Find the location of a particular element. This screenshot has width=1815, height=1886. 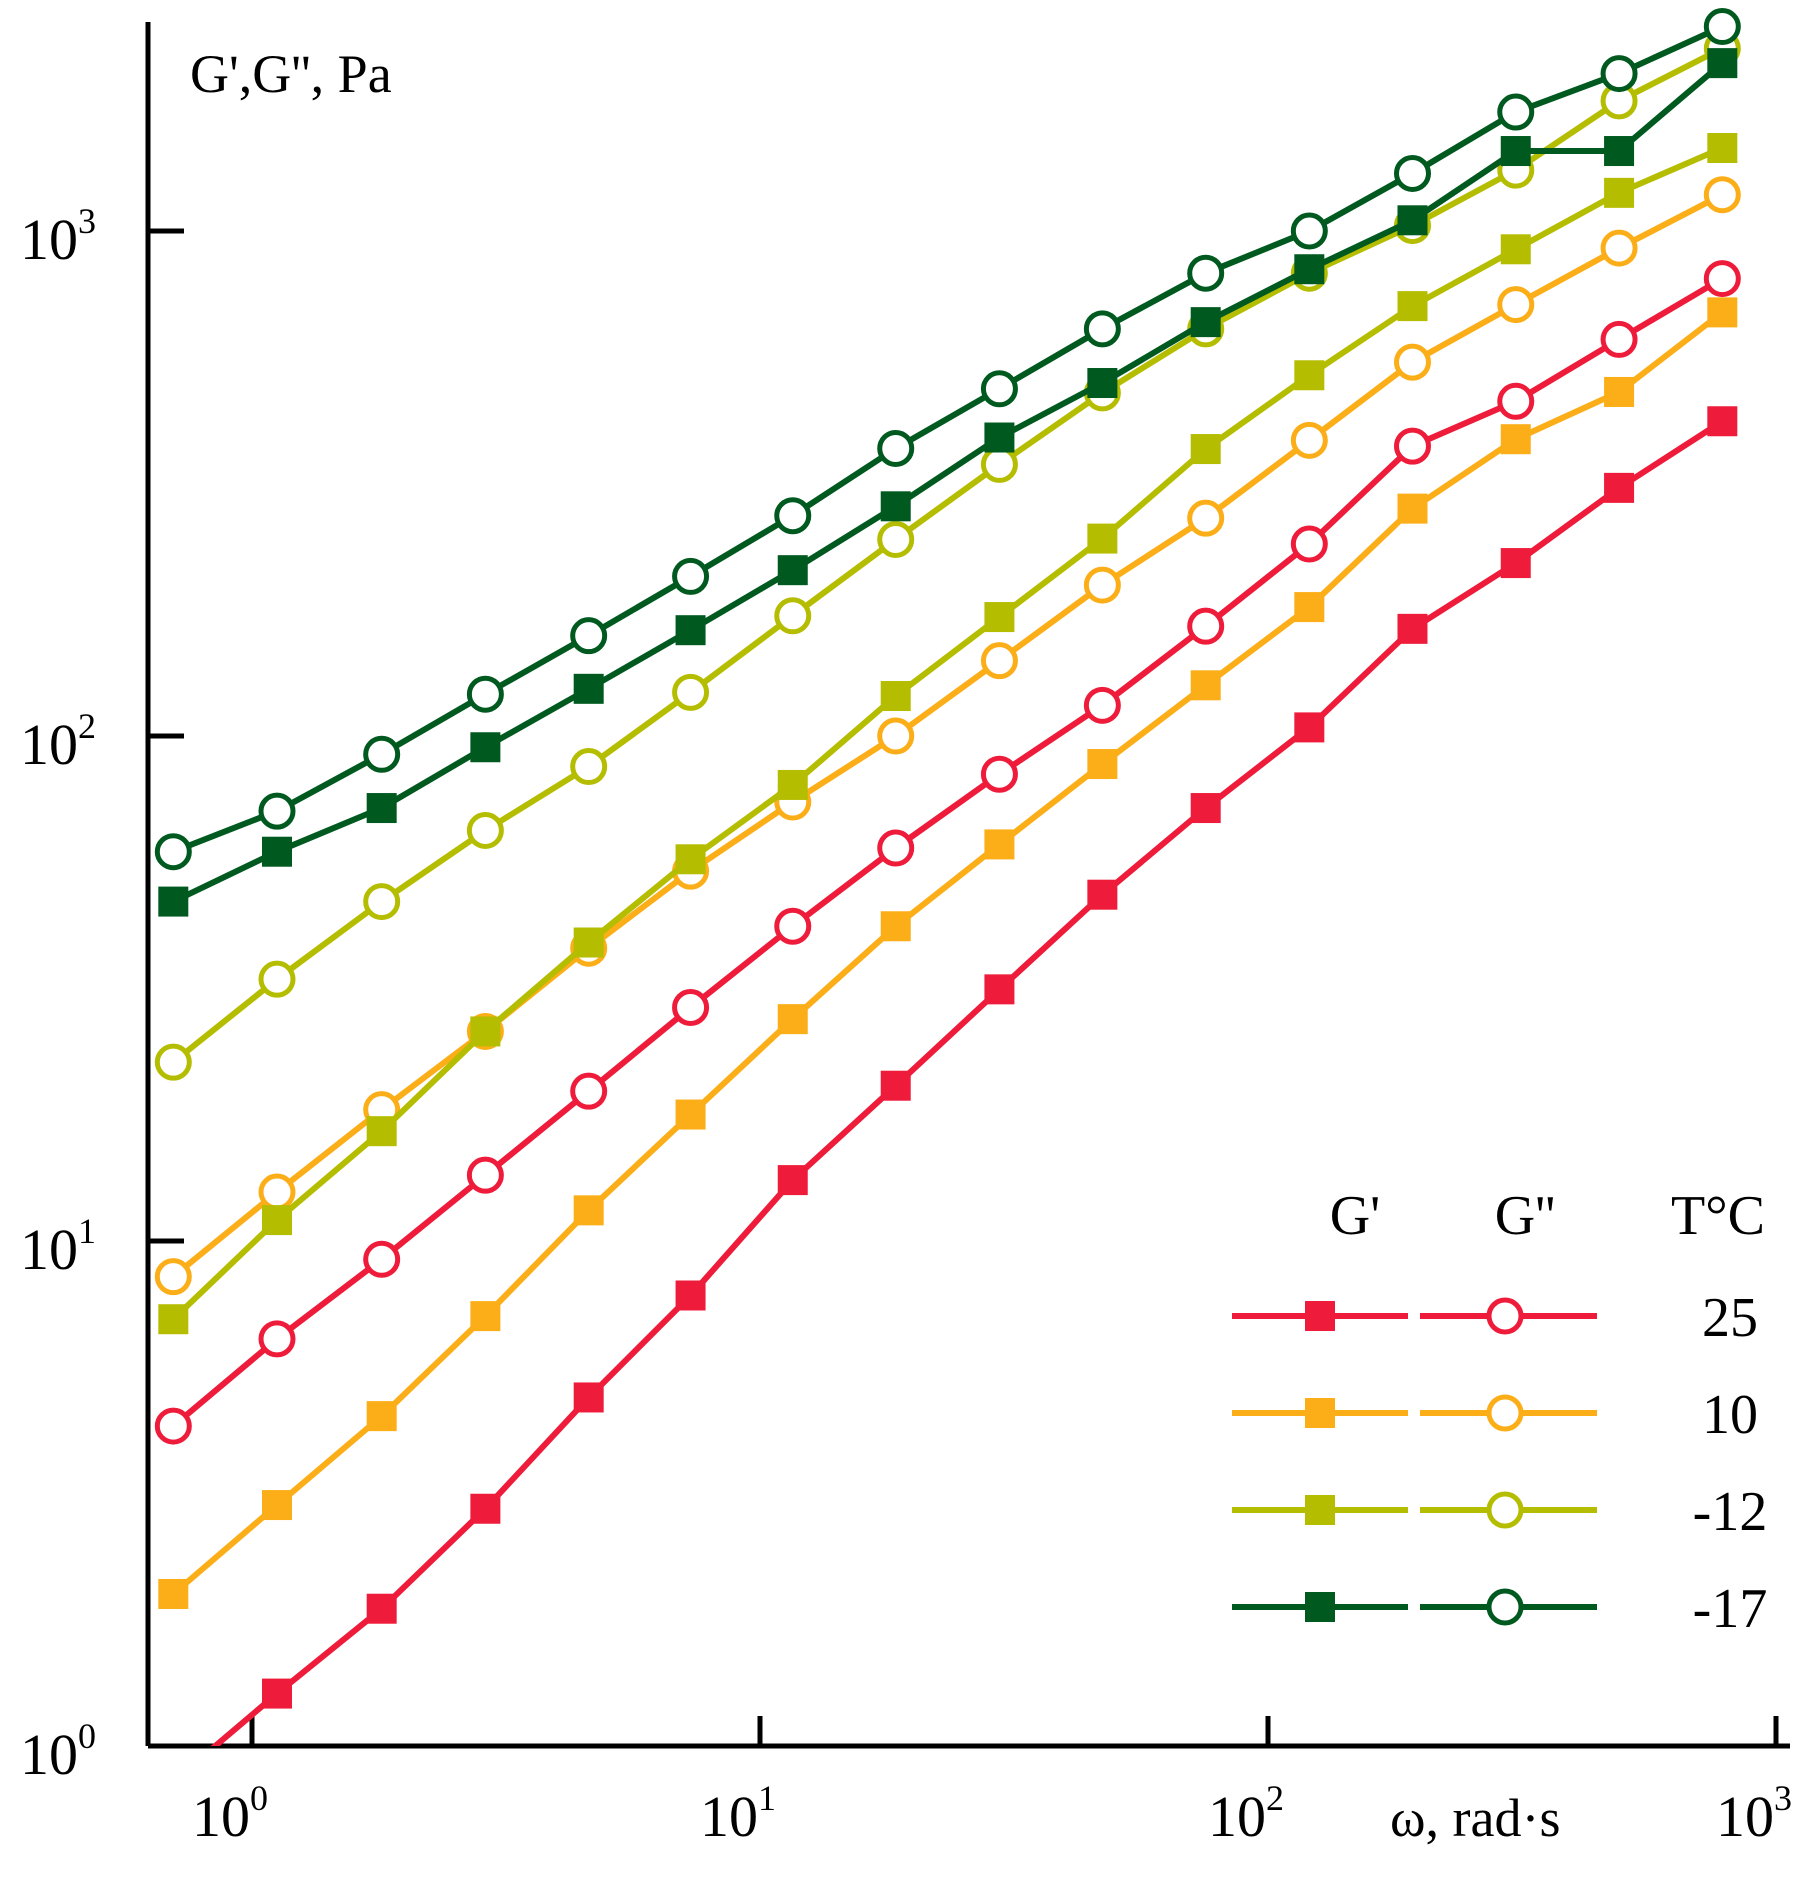

legend-row-10: 10 is located at coordinates (1495, 1415).